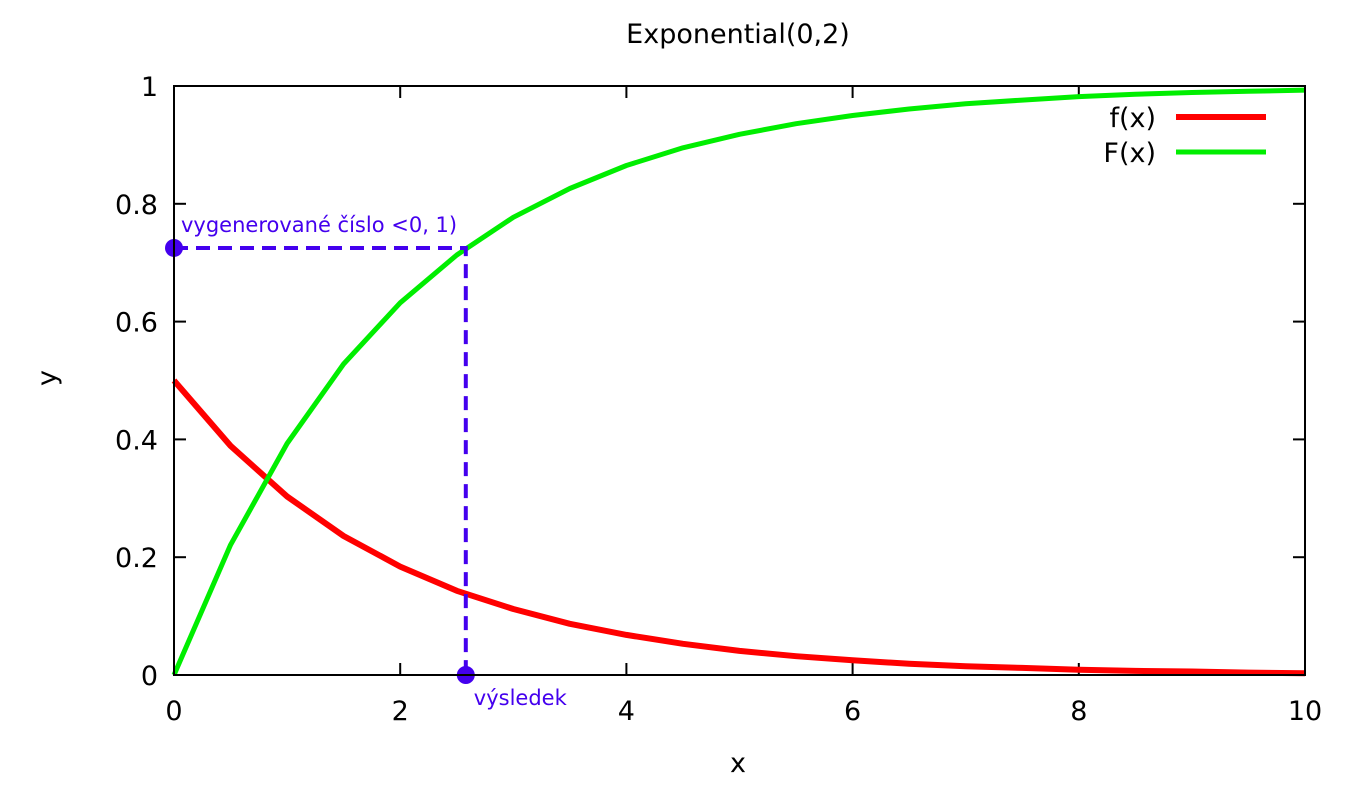 Image resolution: width=1353 pixels, height=797 pixels. Describe the element at coordinates (1078, 711) in the screenshot. I see `x-tick-label: 8` at that location.